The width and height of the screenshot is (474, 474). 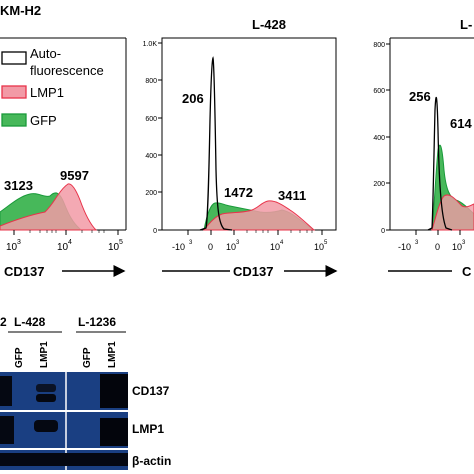 I want to click on x-tick-kmh2-1: 10, so click(x=12, y=247).